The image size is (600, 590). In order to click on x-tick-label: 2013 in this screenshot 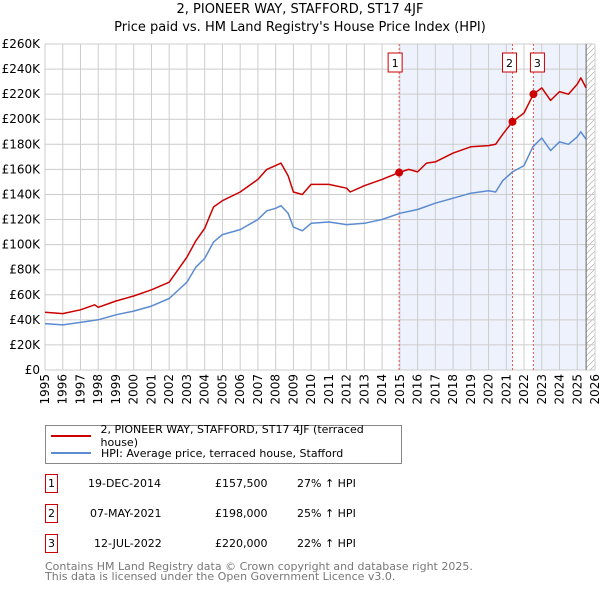, I will do `click(364, 389)`.